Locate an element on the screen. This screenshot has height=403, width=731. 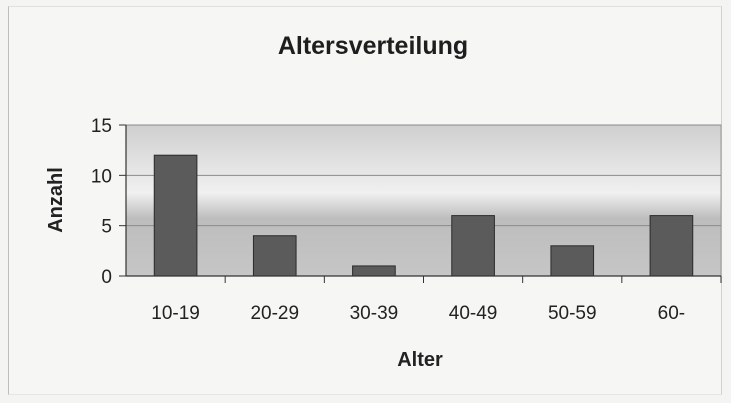
x-tick-label: 10-19 is located at coordinates (175, 313).